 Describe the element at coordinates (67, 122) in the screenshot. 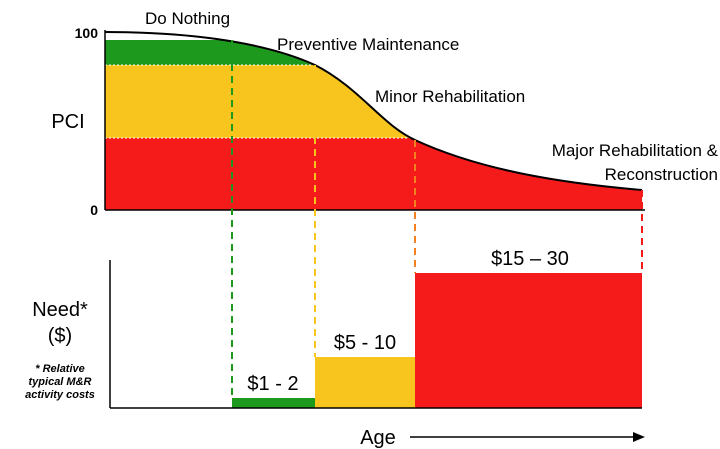

I see `y-label: PCI` at that location.